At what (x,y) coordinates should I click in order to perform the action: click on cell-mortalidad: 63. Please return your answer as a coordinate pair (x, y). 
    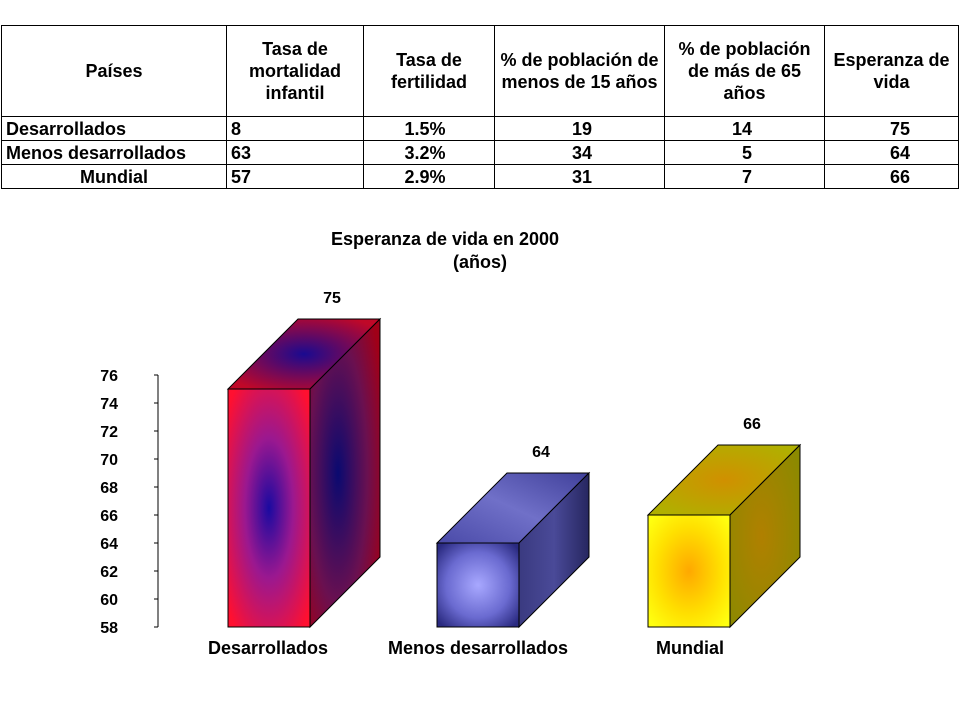
    Looking at the image, I should click on (295, 152).